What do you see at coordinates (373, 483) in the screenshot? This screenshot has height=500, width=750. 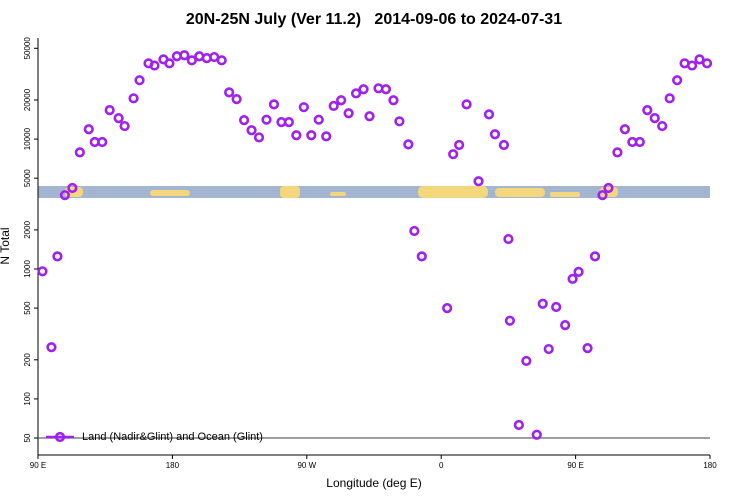 I see `x-axis-label: Longitude (deg E)` at bounding box center [373, 483].